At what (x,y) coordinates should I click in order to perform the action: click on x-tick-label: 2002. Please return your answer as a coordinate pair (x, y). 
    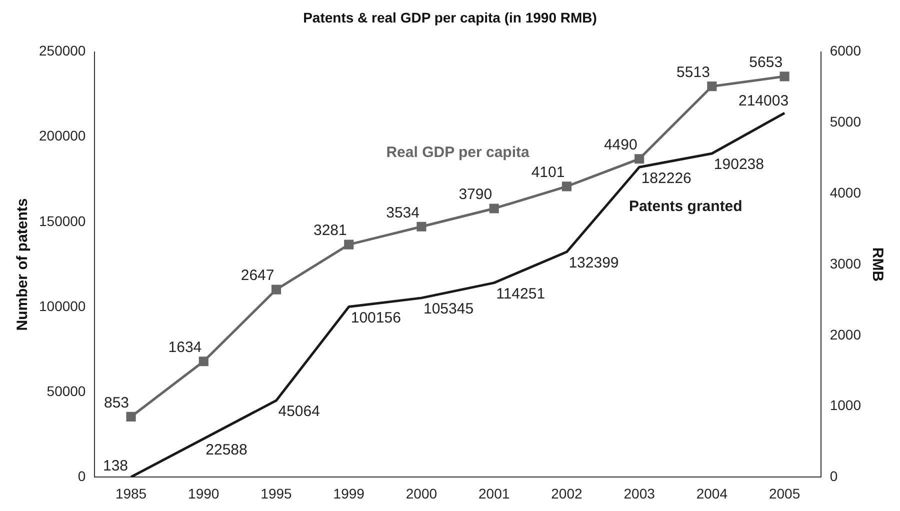
    Looking at the image, I should click on (566, 493).